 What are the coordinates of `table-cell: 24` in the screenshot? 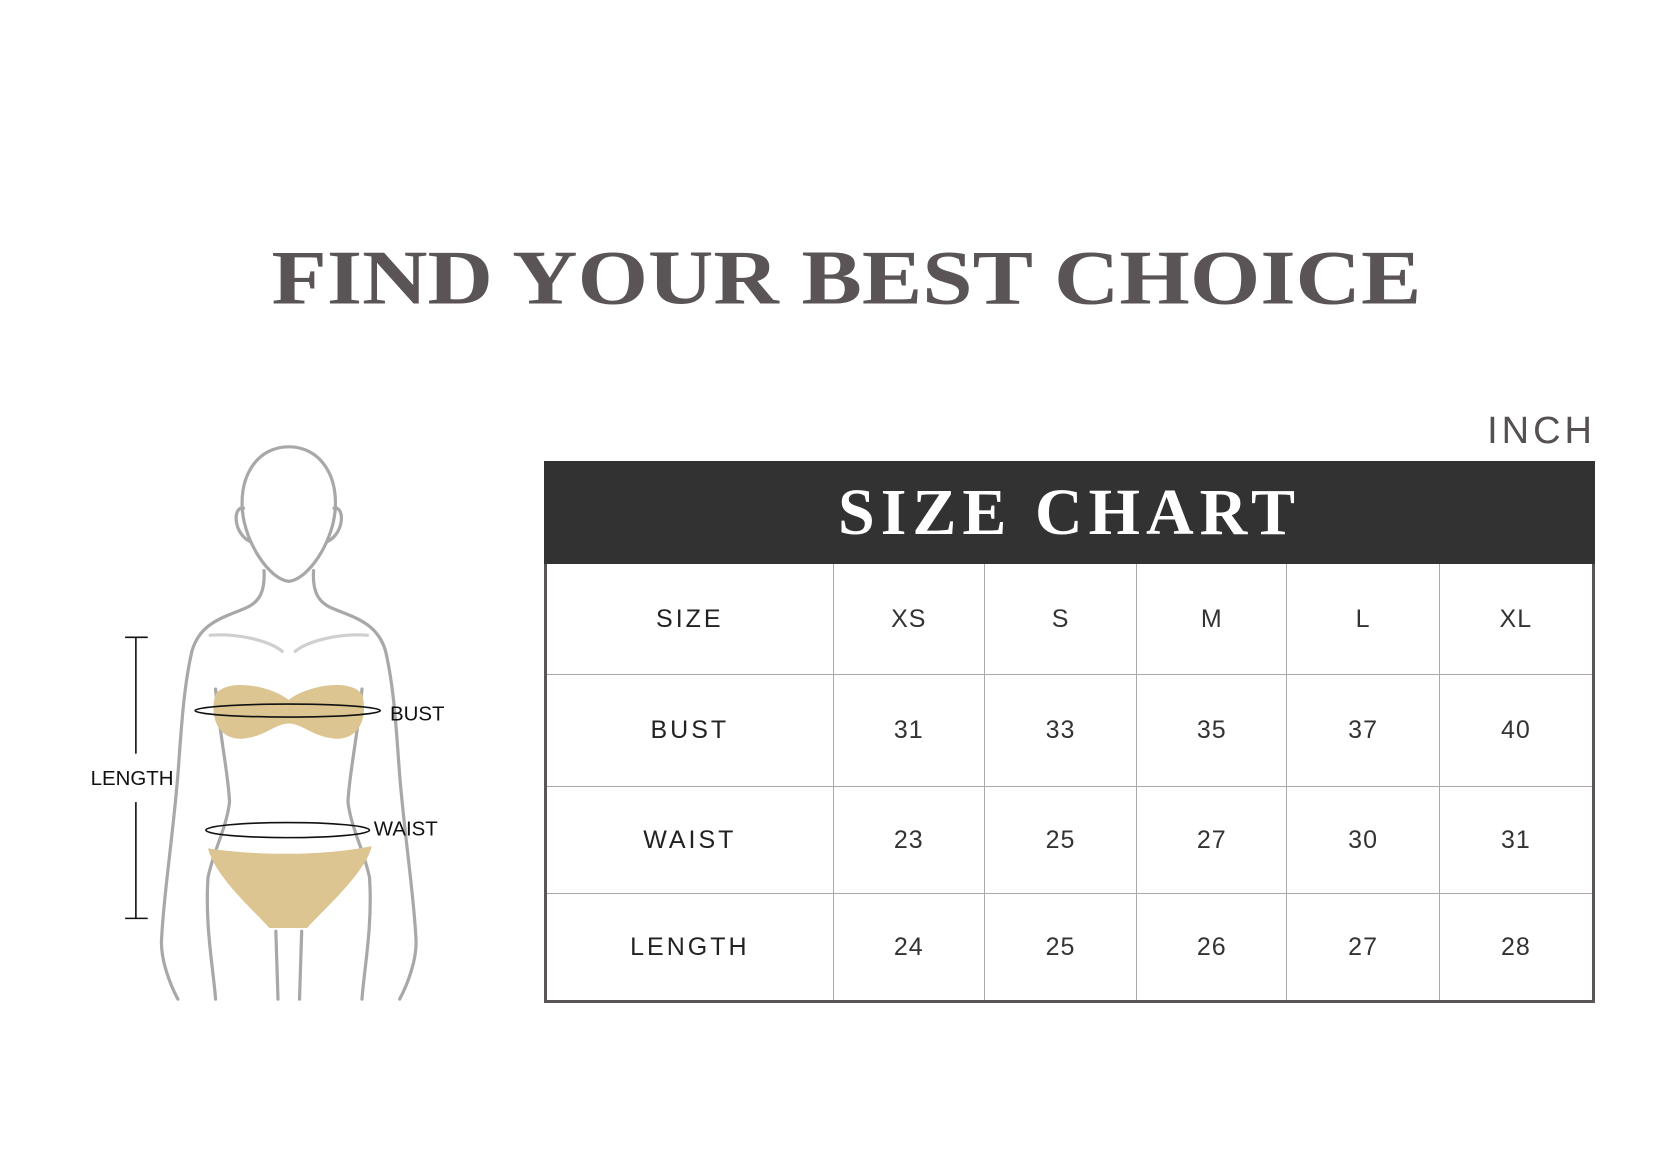 It's located at (908, 947).